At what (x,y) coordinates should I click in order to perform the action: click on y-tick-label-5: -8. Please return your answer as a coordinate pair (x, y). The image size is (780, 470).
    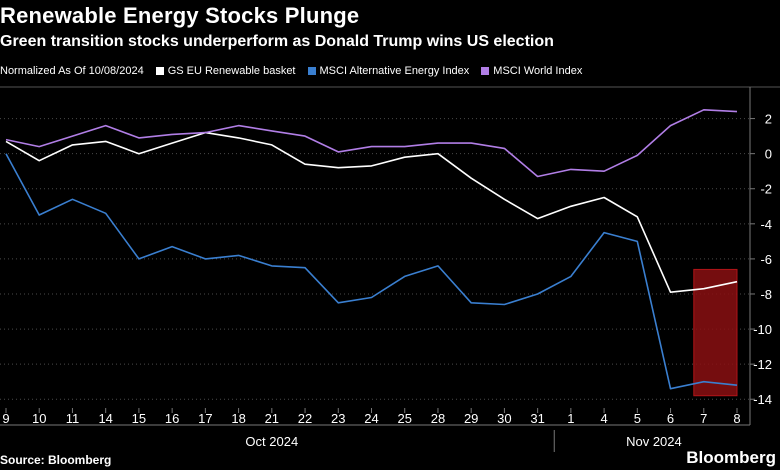
    Looking at the image, I should click on (766, 294).